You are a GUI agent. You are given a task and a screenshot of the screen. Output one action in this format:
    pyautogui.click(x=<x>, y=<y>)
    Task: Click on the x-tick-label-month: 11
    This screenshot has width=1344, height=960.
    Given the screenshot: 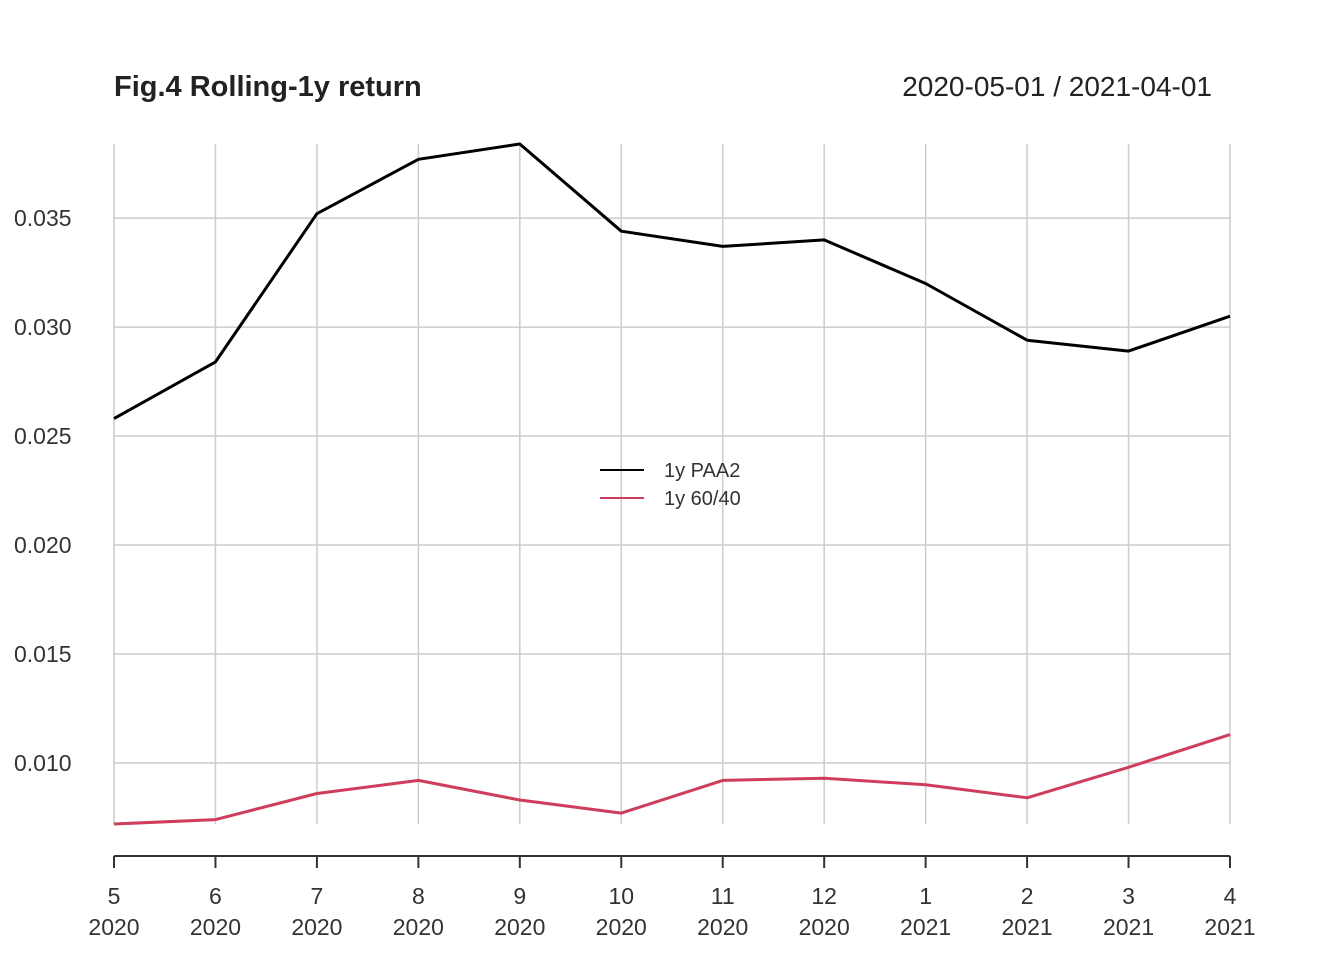 What is the action you would take?
    pyautogui.click(x=723, y=896)
    